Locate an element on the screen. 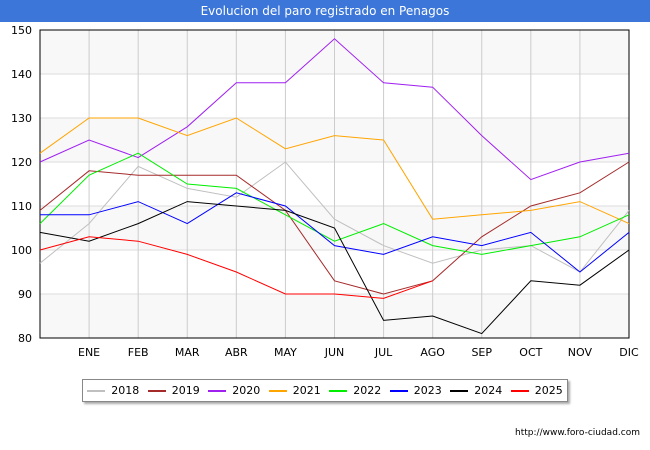 The height and width of the screenshot is (450, 650). legend-label: 2024 is located at coordinates (488, 390).